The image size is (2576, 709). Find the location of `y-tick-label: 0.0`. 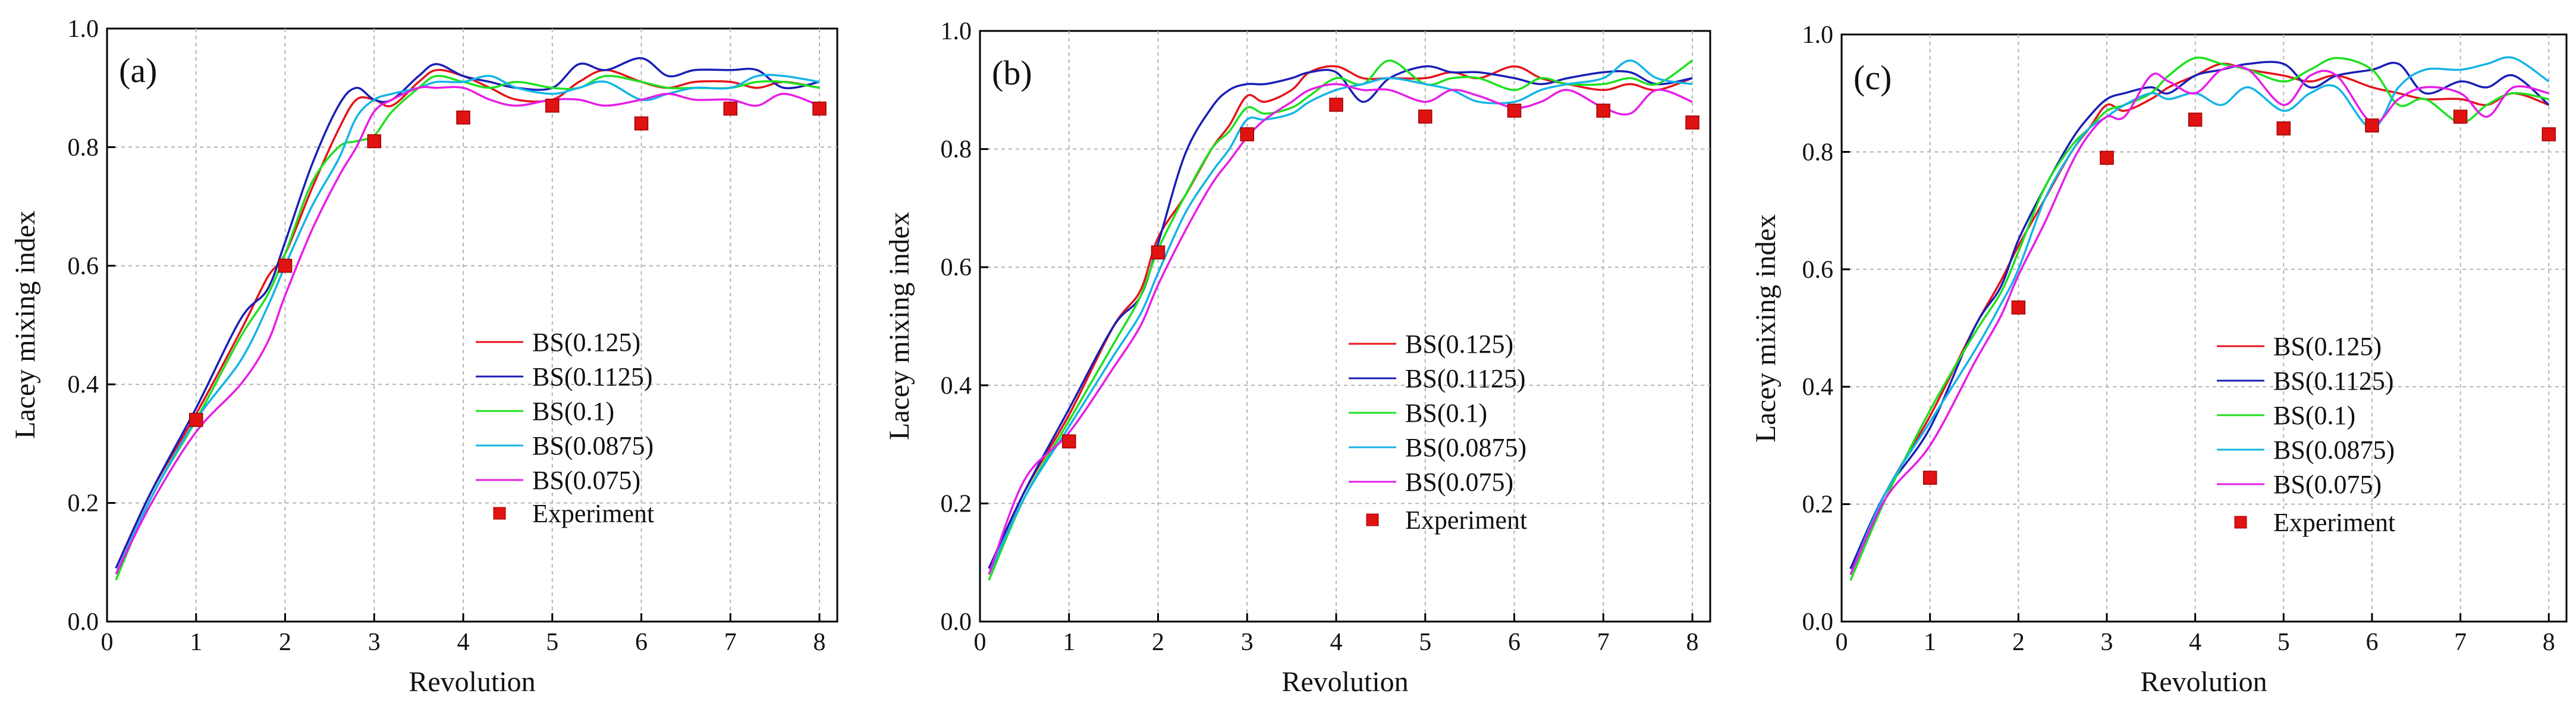

y-tick-label: 0.0 is located at coordinates (1818, 622).